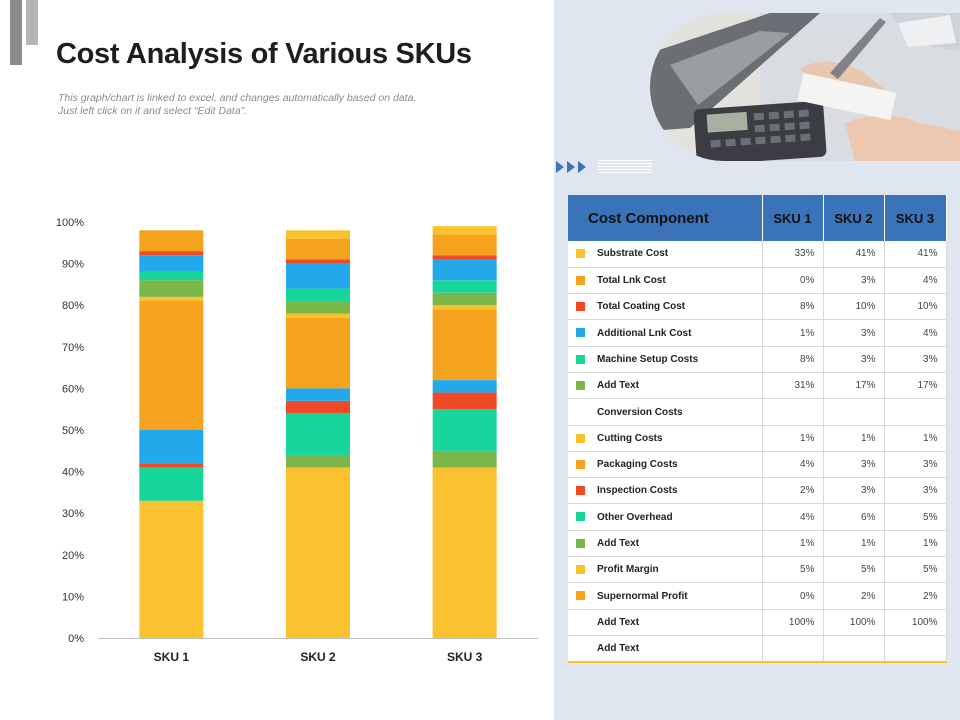 The width and height of the screenshot is (960, 720). I want to click on table-row: Additional Lnk Cost 1% 3% 4%, so click(757, 333).